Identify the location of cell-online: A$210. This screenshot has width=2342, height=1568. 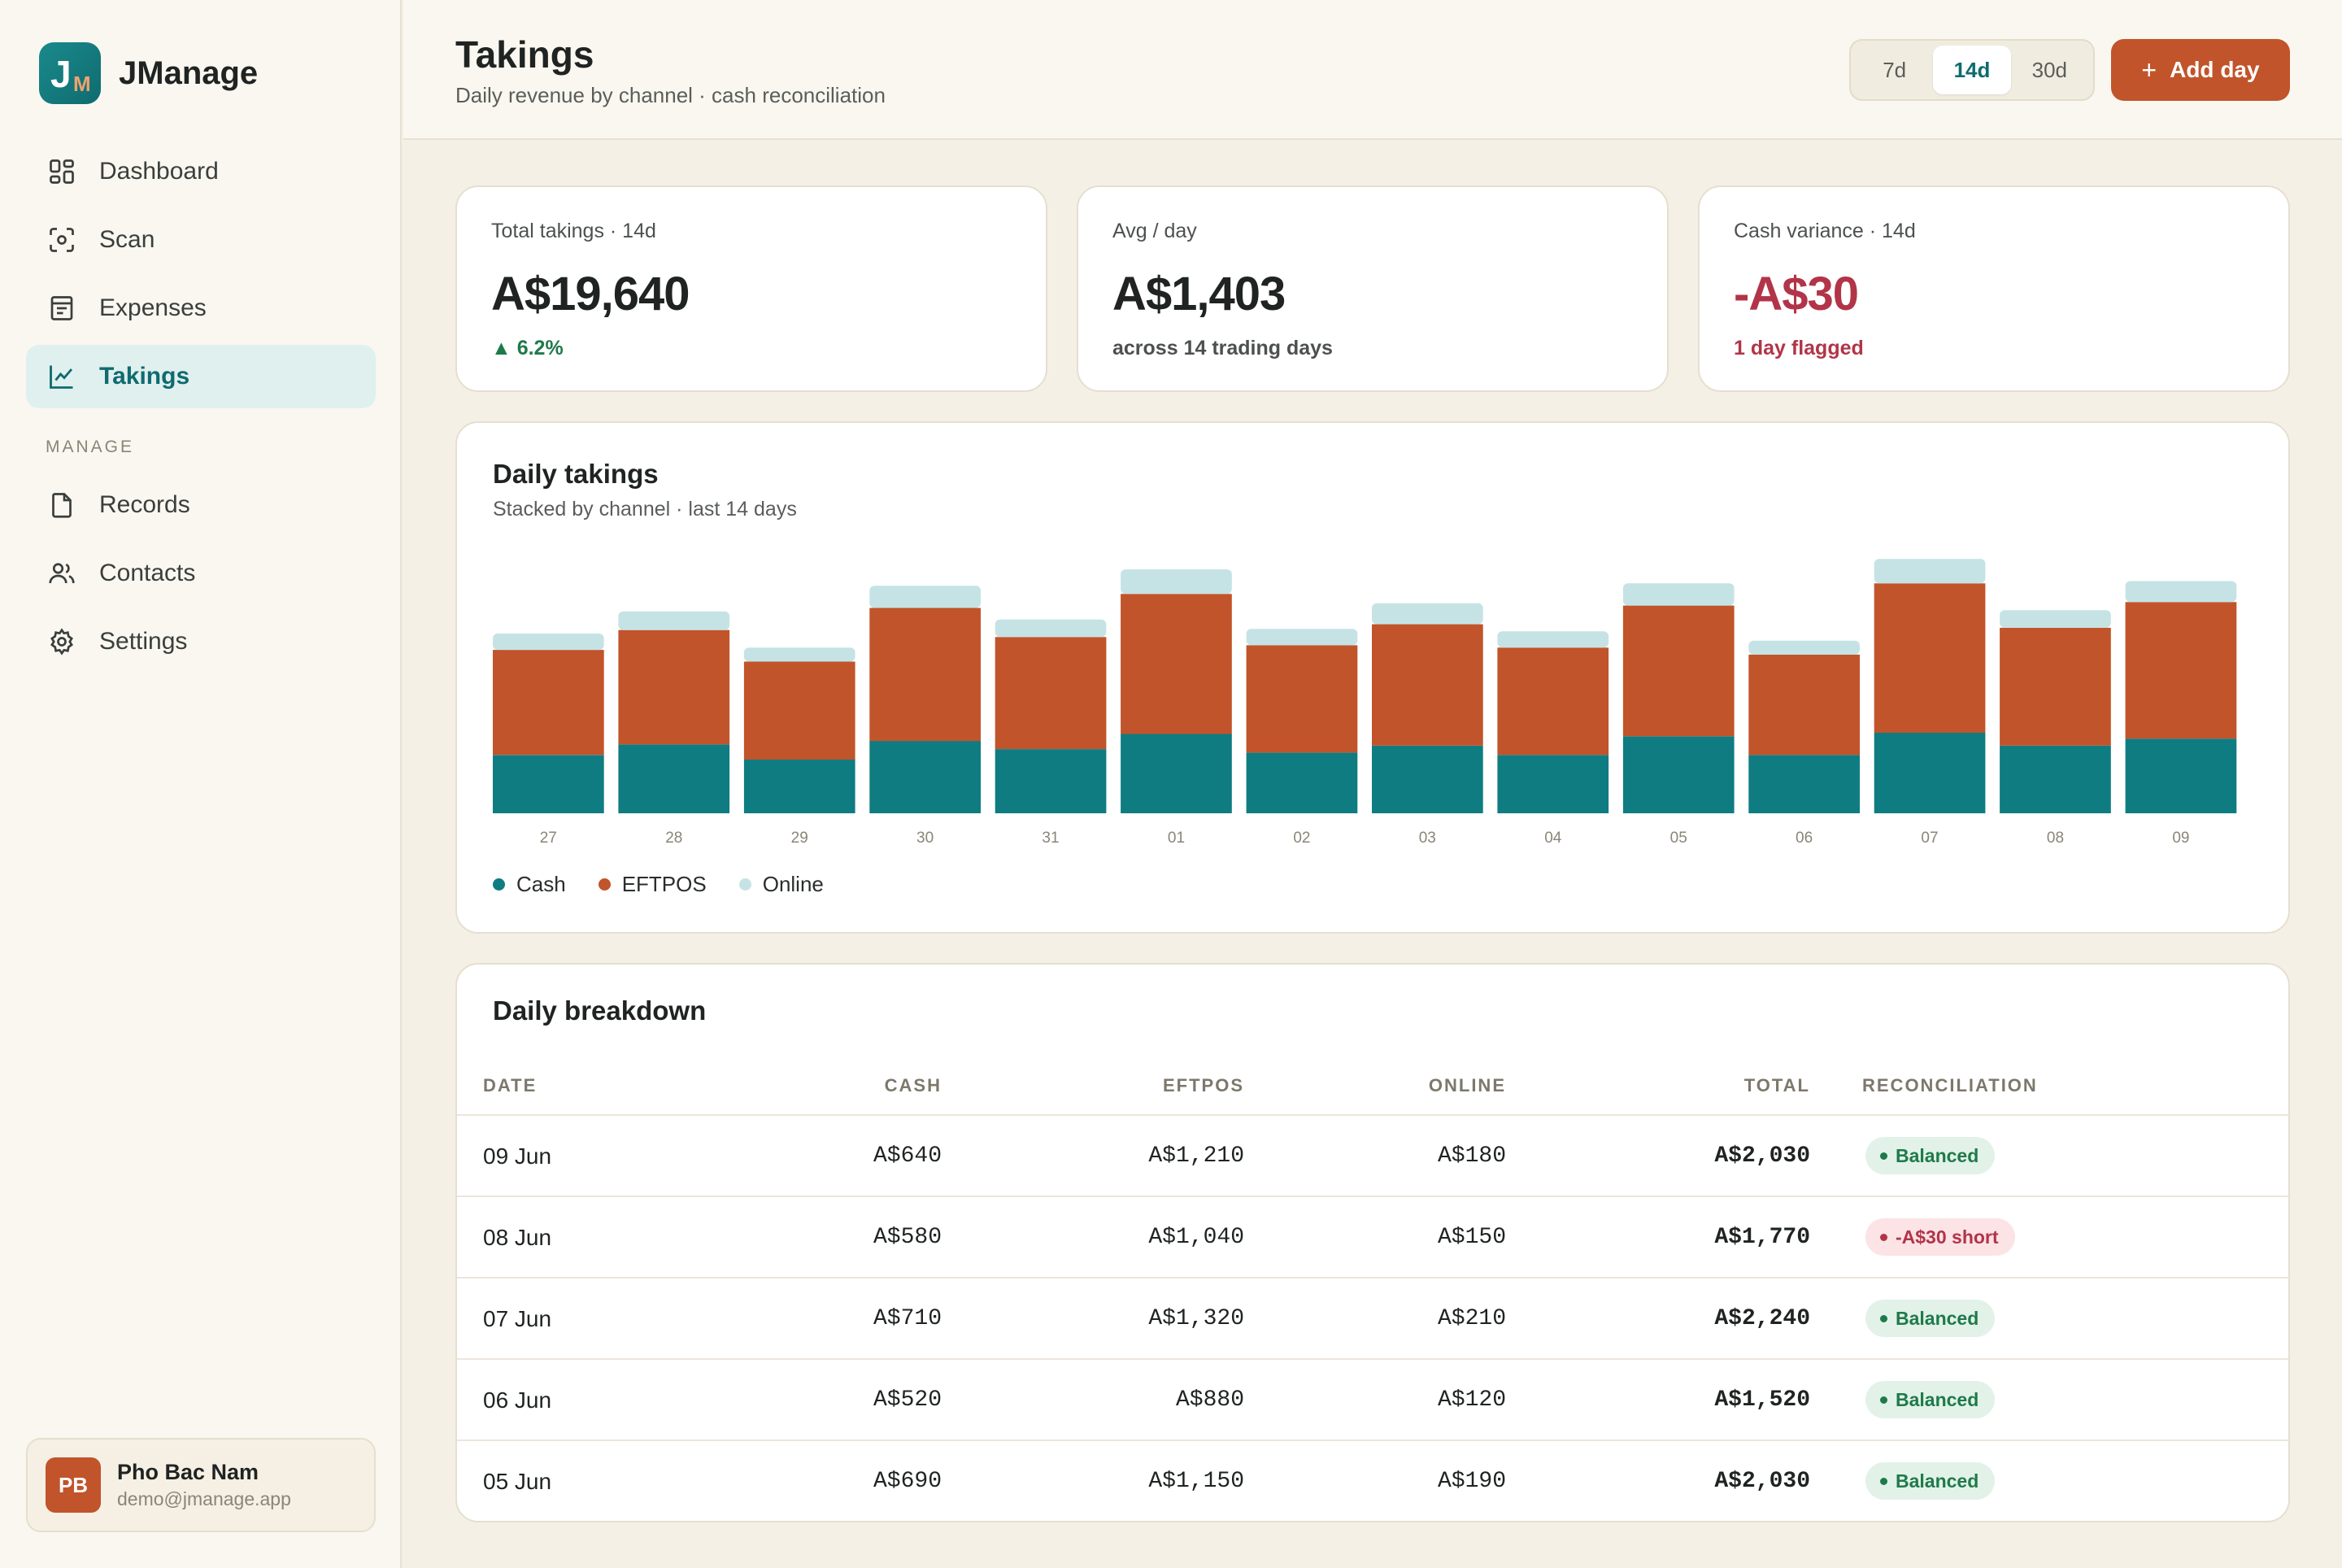
(1471, 1318).